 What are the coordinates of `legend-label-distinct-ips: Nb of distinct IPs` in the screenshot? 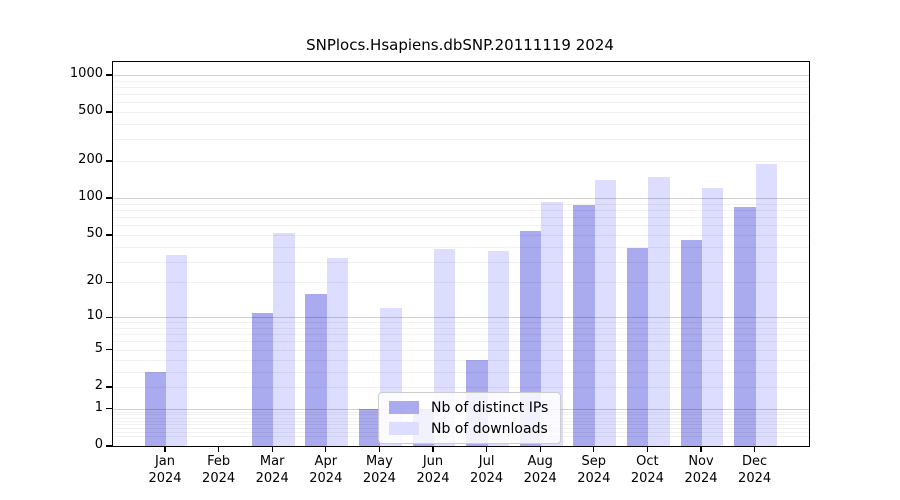 It's located at (490, 407).